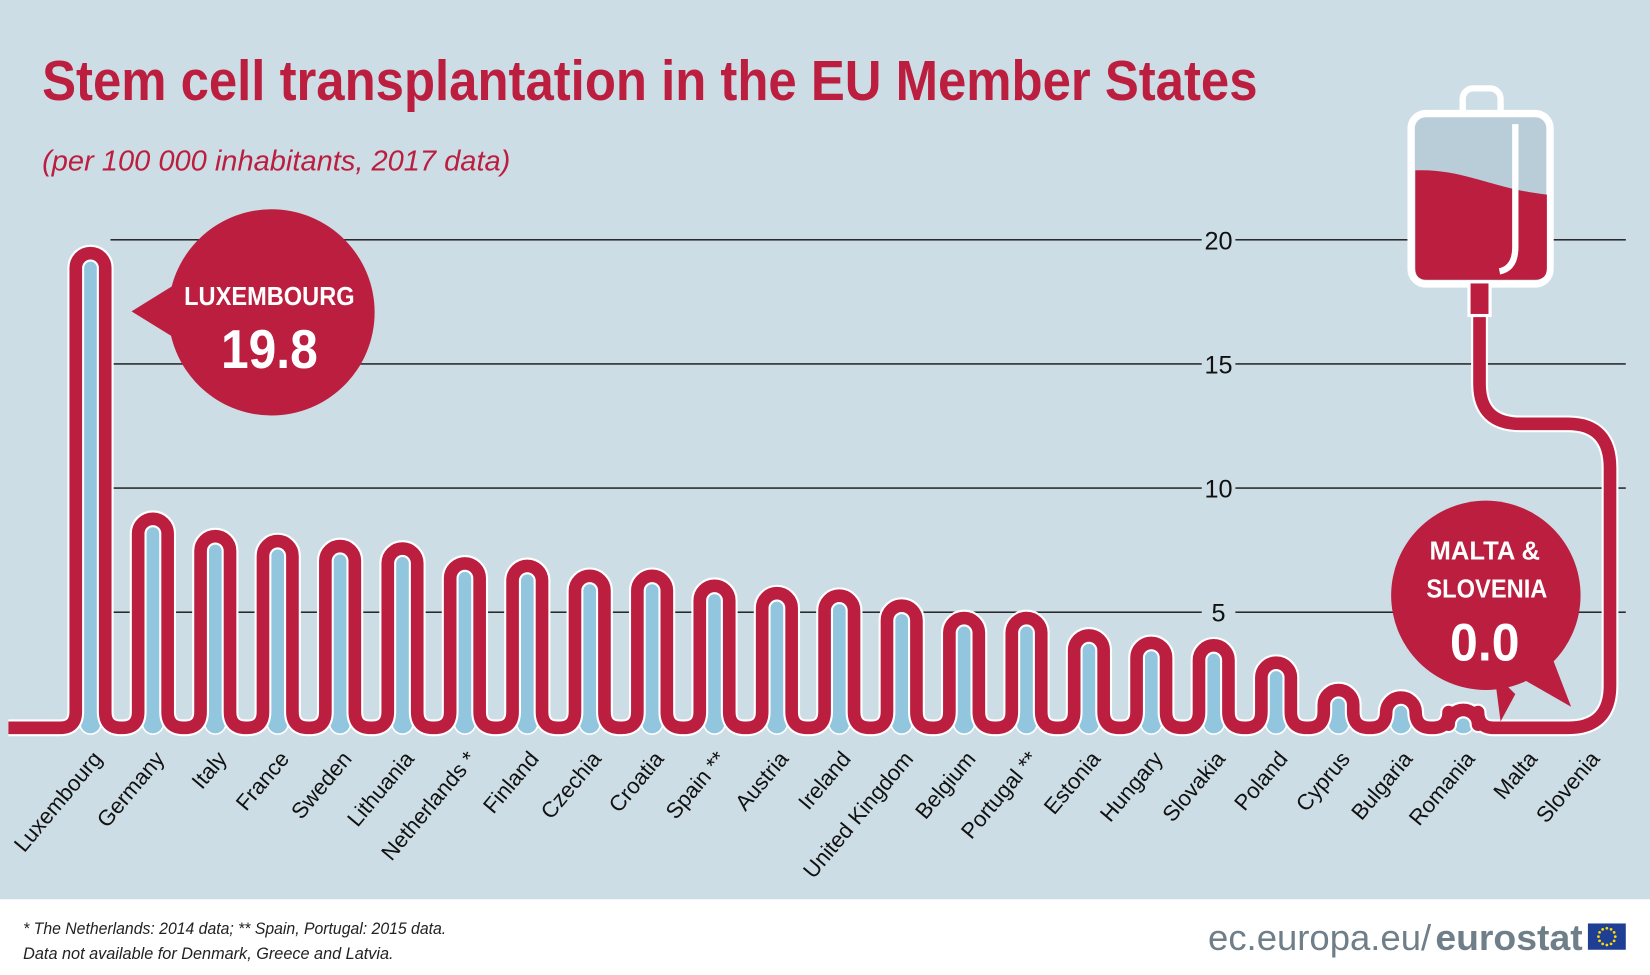  What do you see at coordinates (1484, 643) in the screenshot?
I see `min-callout-value: 0.0` at bounding box center [1484, 643].